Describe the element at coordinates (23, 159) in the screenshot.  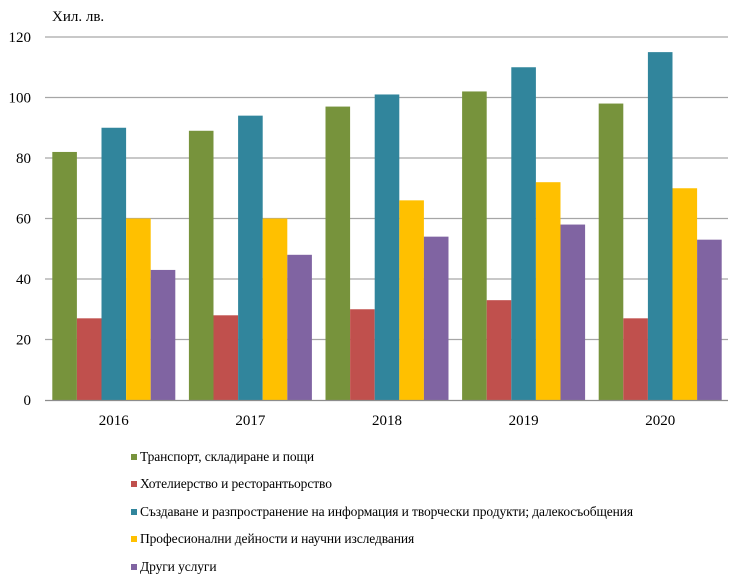
I see `y-tick-label: 80` at that location.